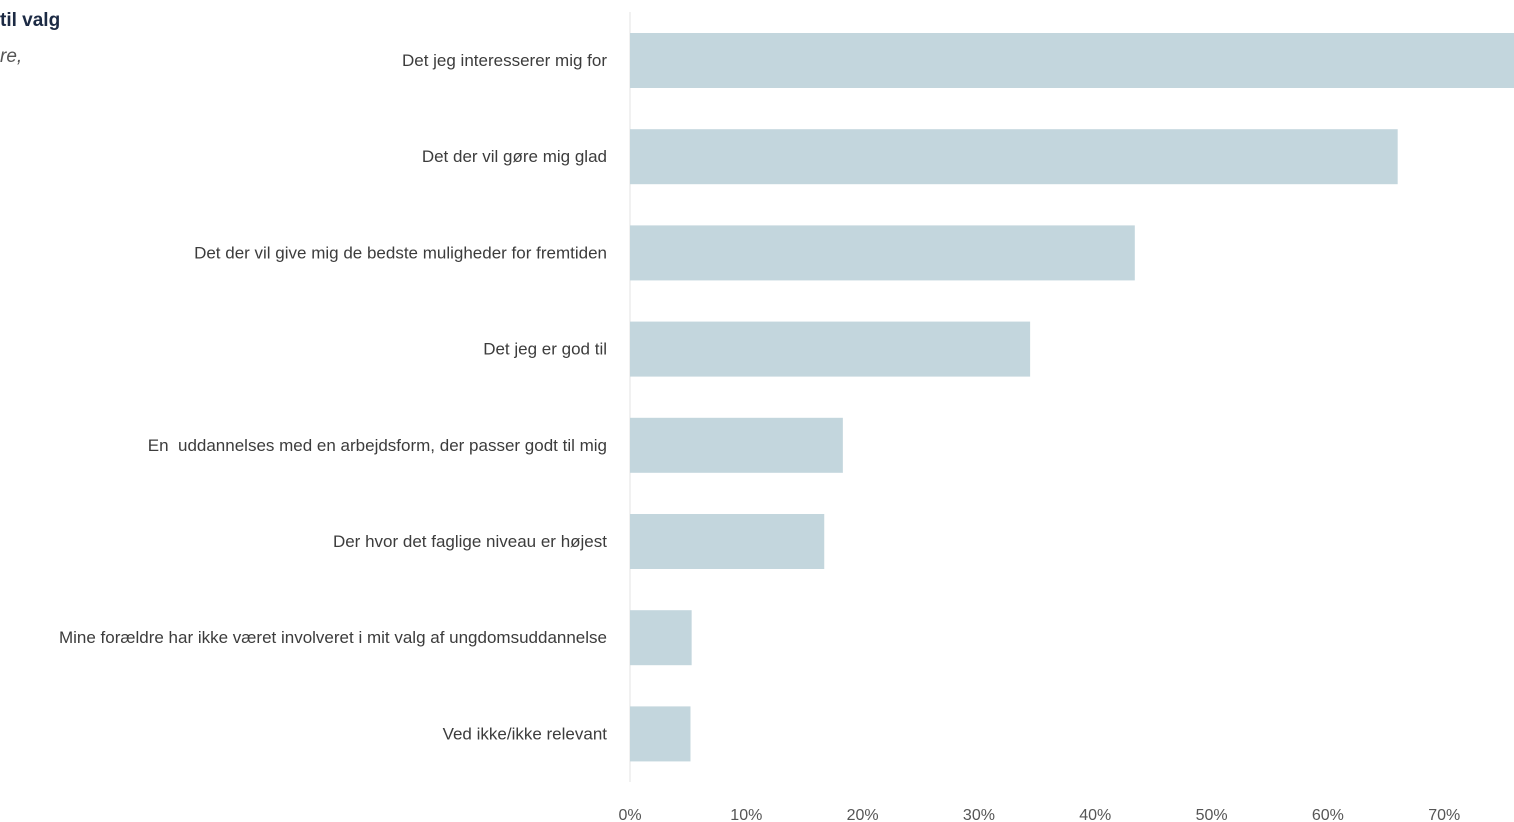 This screenshot has height=822, width=1514. I want to click on x-tick-label: 60%, so click(1328, 814).